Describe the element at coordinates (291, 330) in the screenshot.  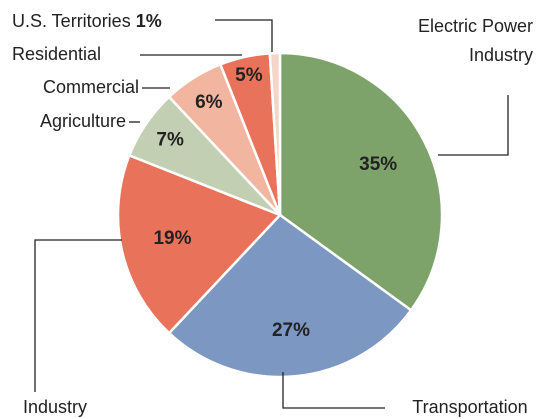
I see `value-label: 27%` at that location.